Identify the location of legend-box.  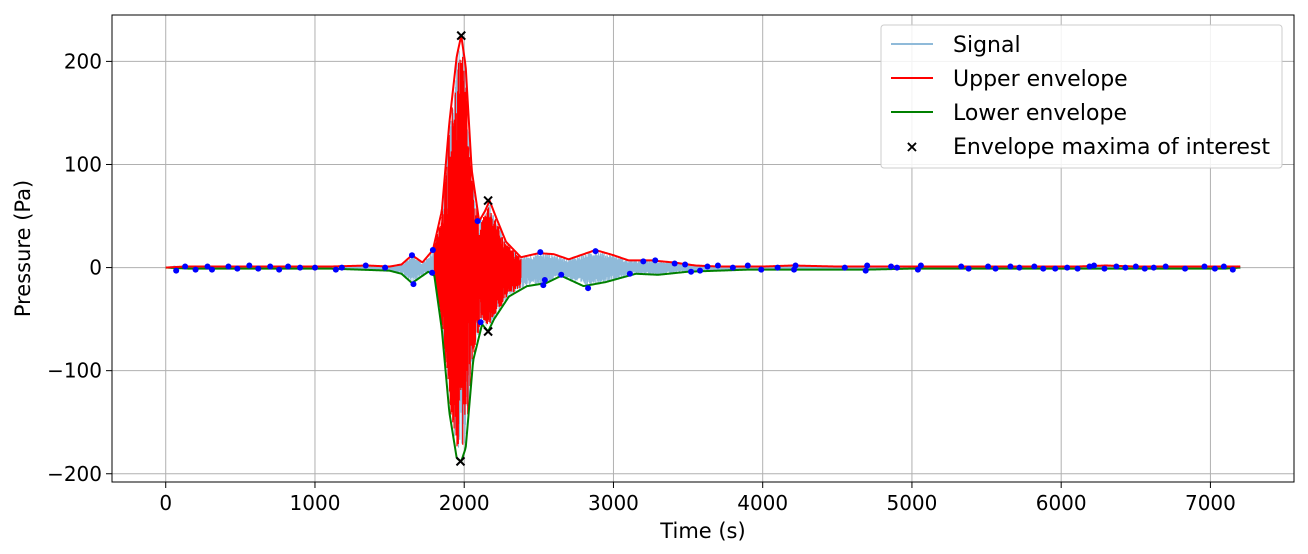
(1081, 96).